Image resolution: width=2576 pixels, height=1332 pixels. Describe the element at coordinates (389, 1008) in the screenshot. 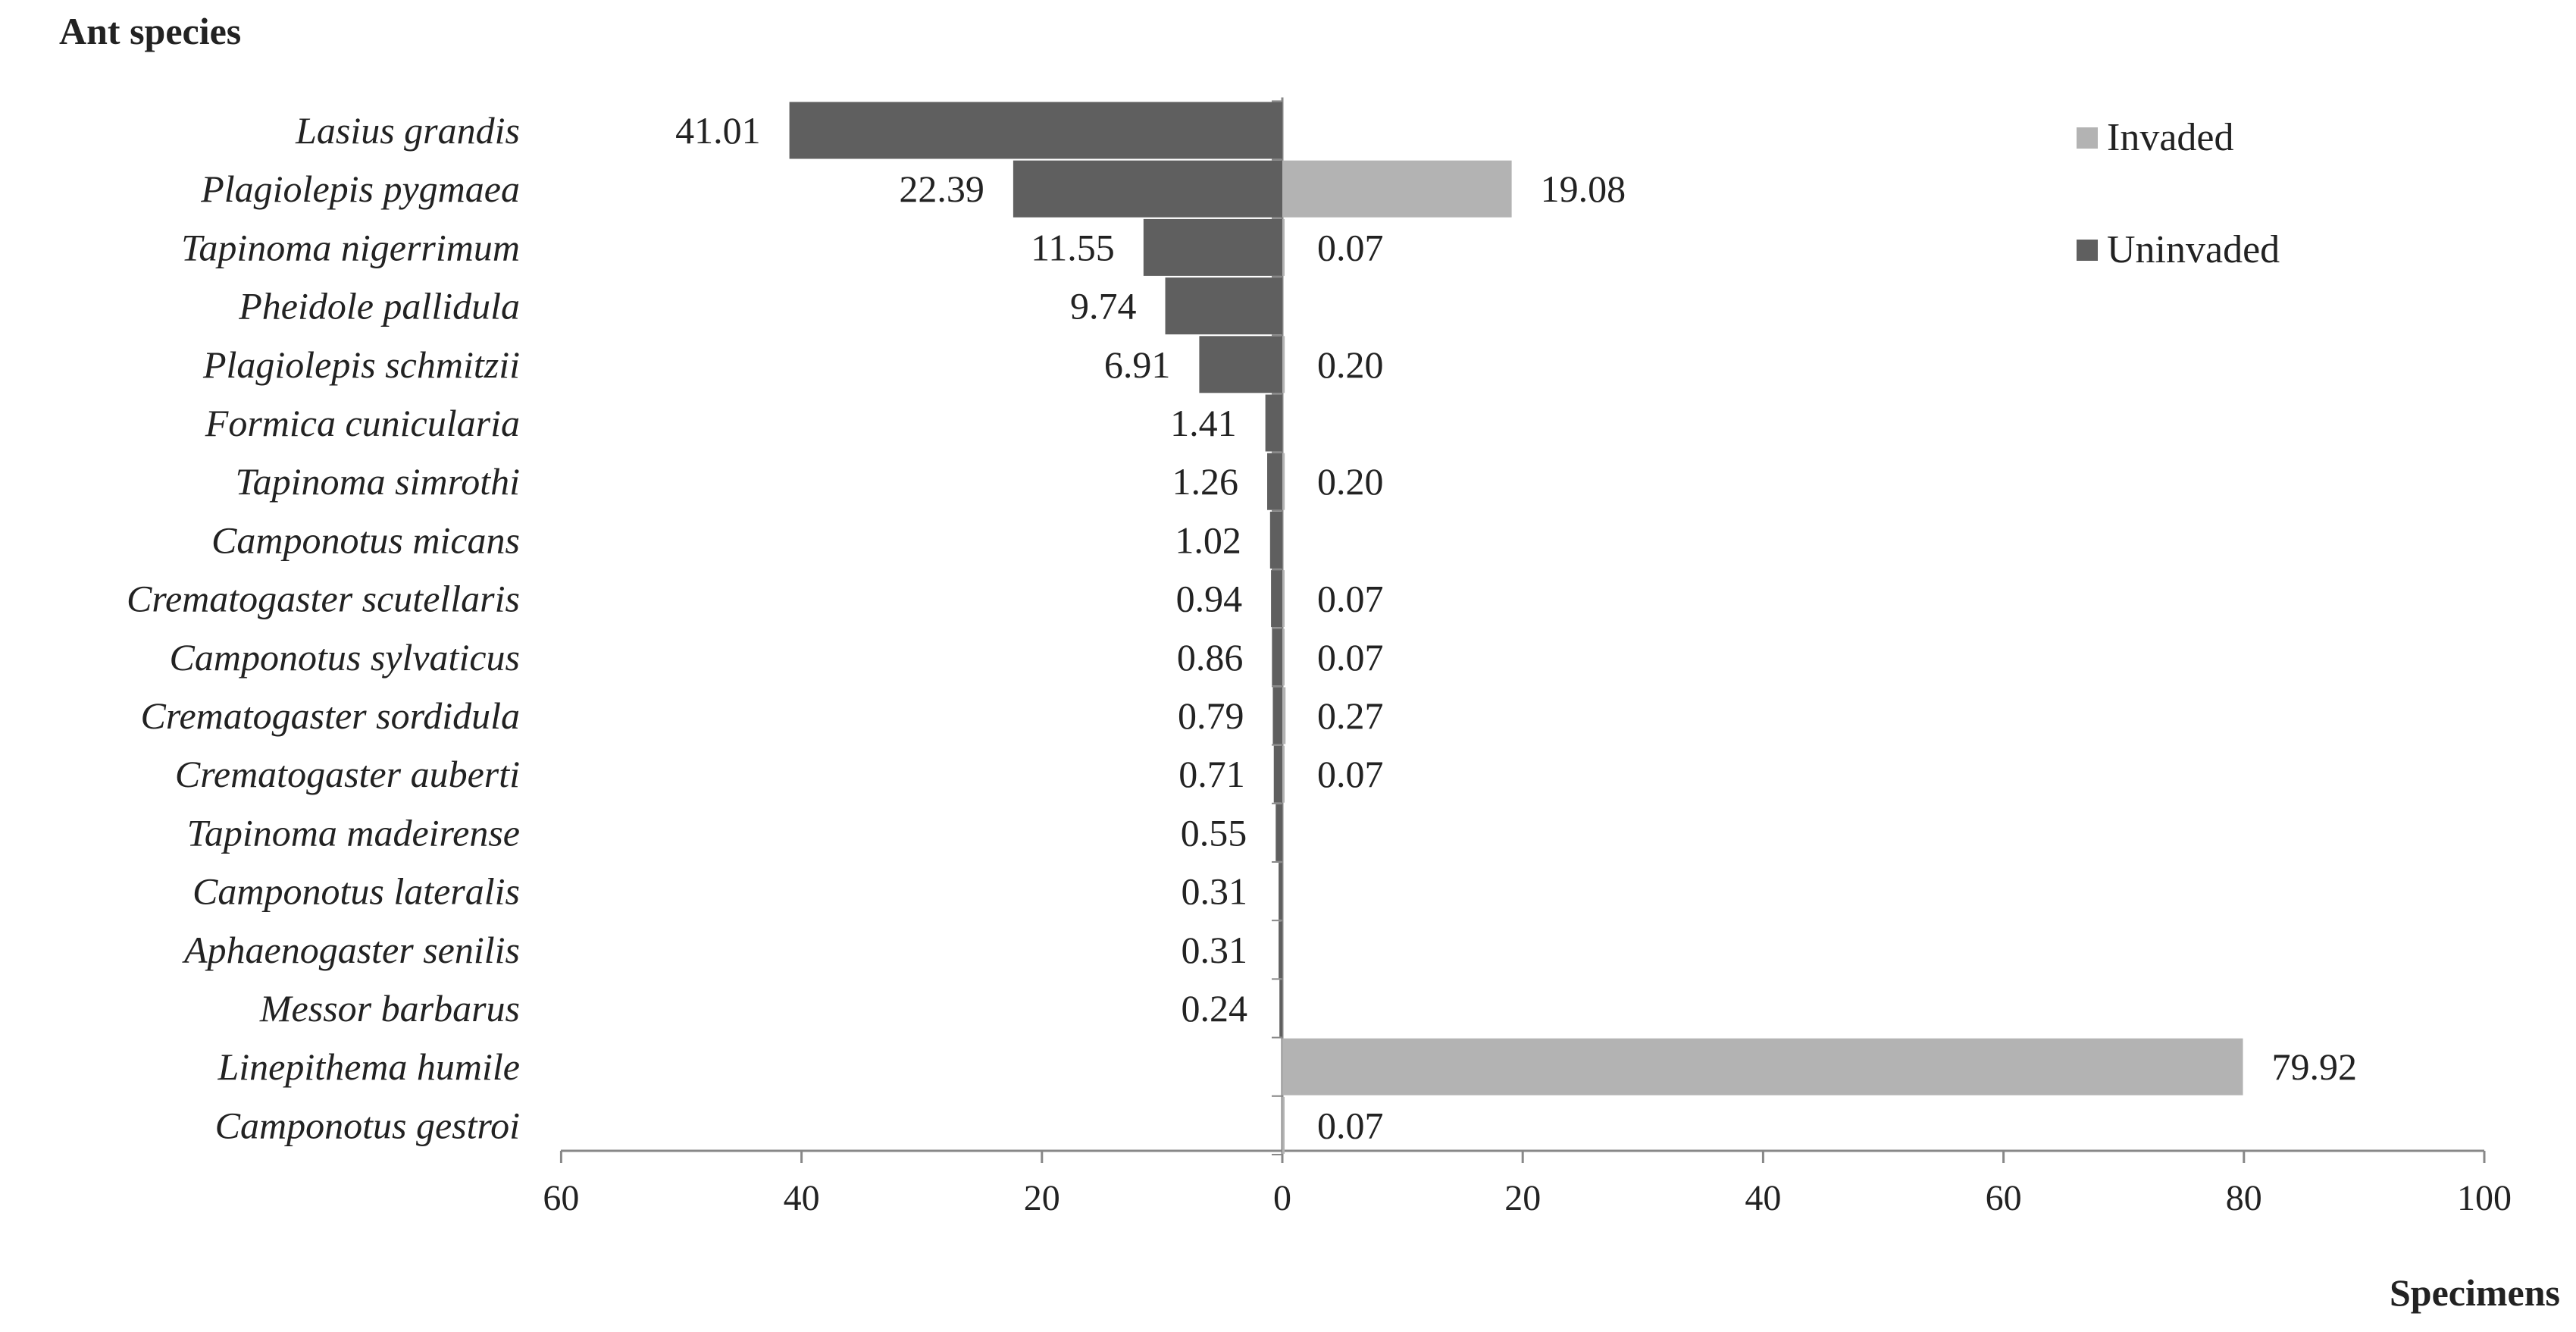

I see `category-label: Messor barbarus` at that location.